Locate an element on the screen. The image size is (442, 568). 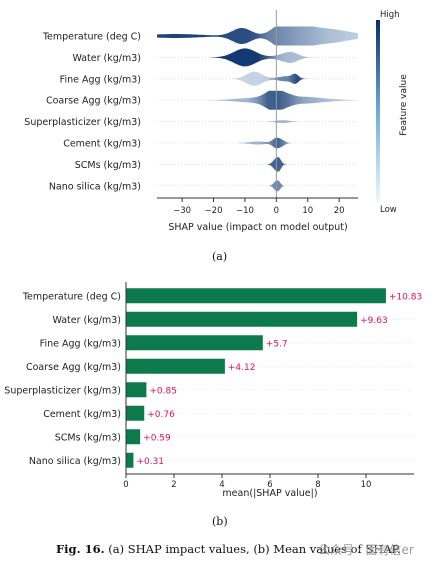
feature-label: Nano silica (kg/m3) is located at coordinates (95, 186).